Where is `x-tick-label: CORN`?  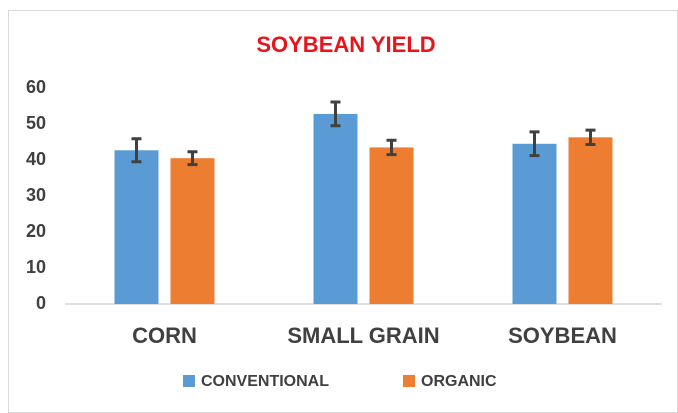 x-tick-label: CORN is located at coordinates (164, 335).